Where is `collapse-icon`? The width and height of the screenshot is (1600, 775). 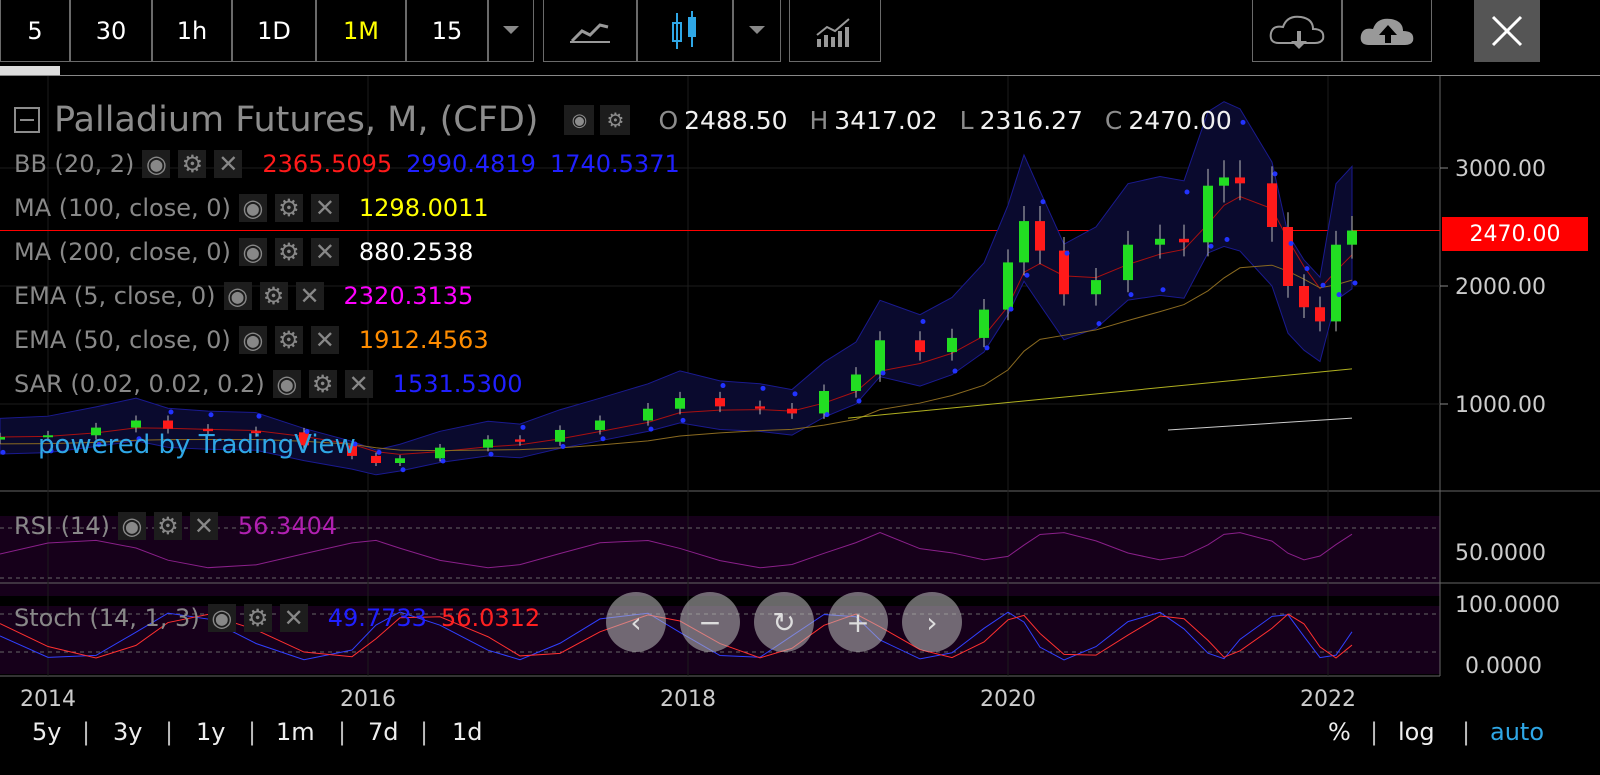
collapse-icon is located at coordinates (27, 120).